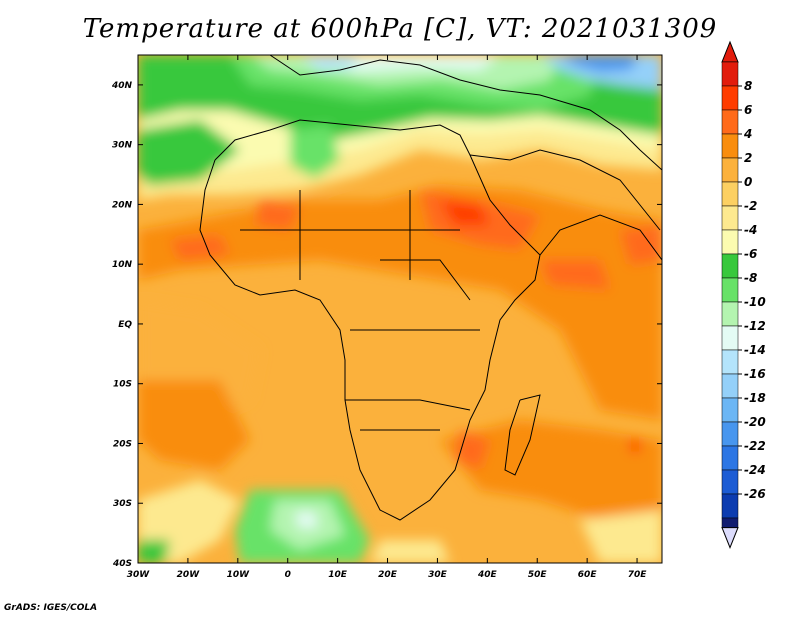 This screenshot has width=800, height=618. What do you see at coordinates (748, 86) in the screenshot?
I see `colorbar-label: 8` at bounding box center [748, 86].